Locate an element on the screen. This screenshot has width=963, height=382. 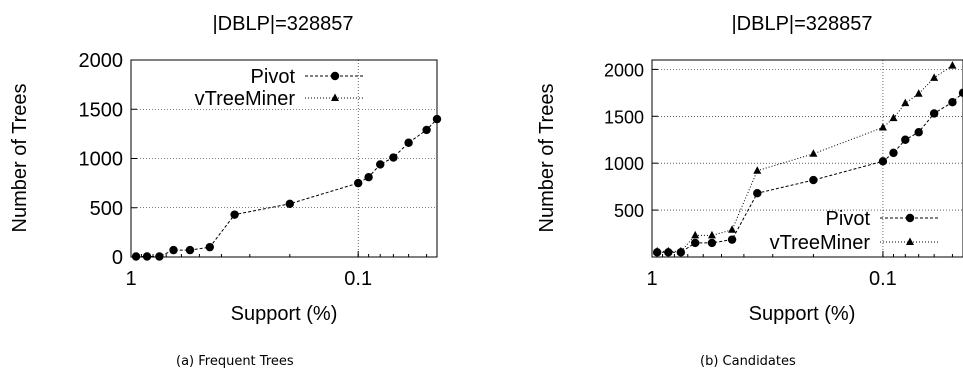
caption-candidates: (b) Candidates is located at coordinates (748, 361).